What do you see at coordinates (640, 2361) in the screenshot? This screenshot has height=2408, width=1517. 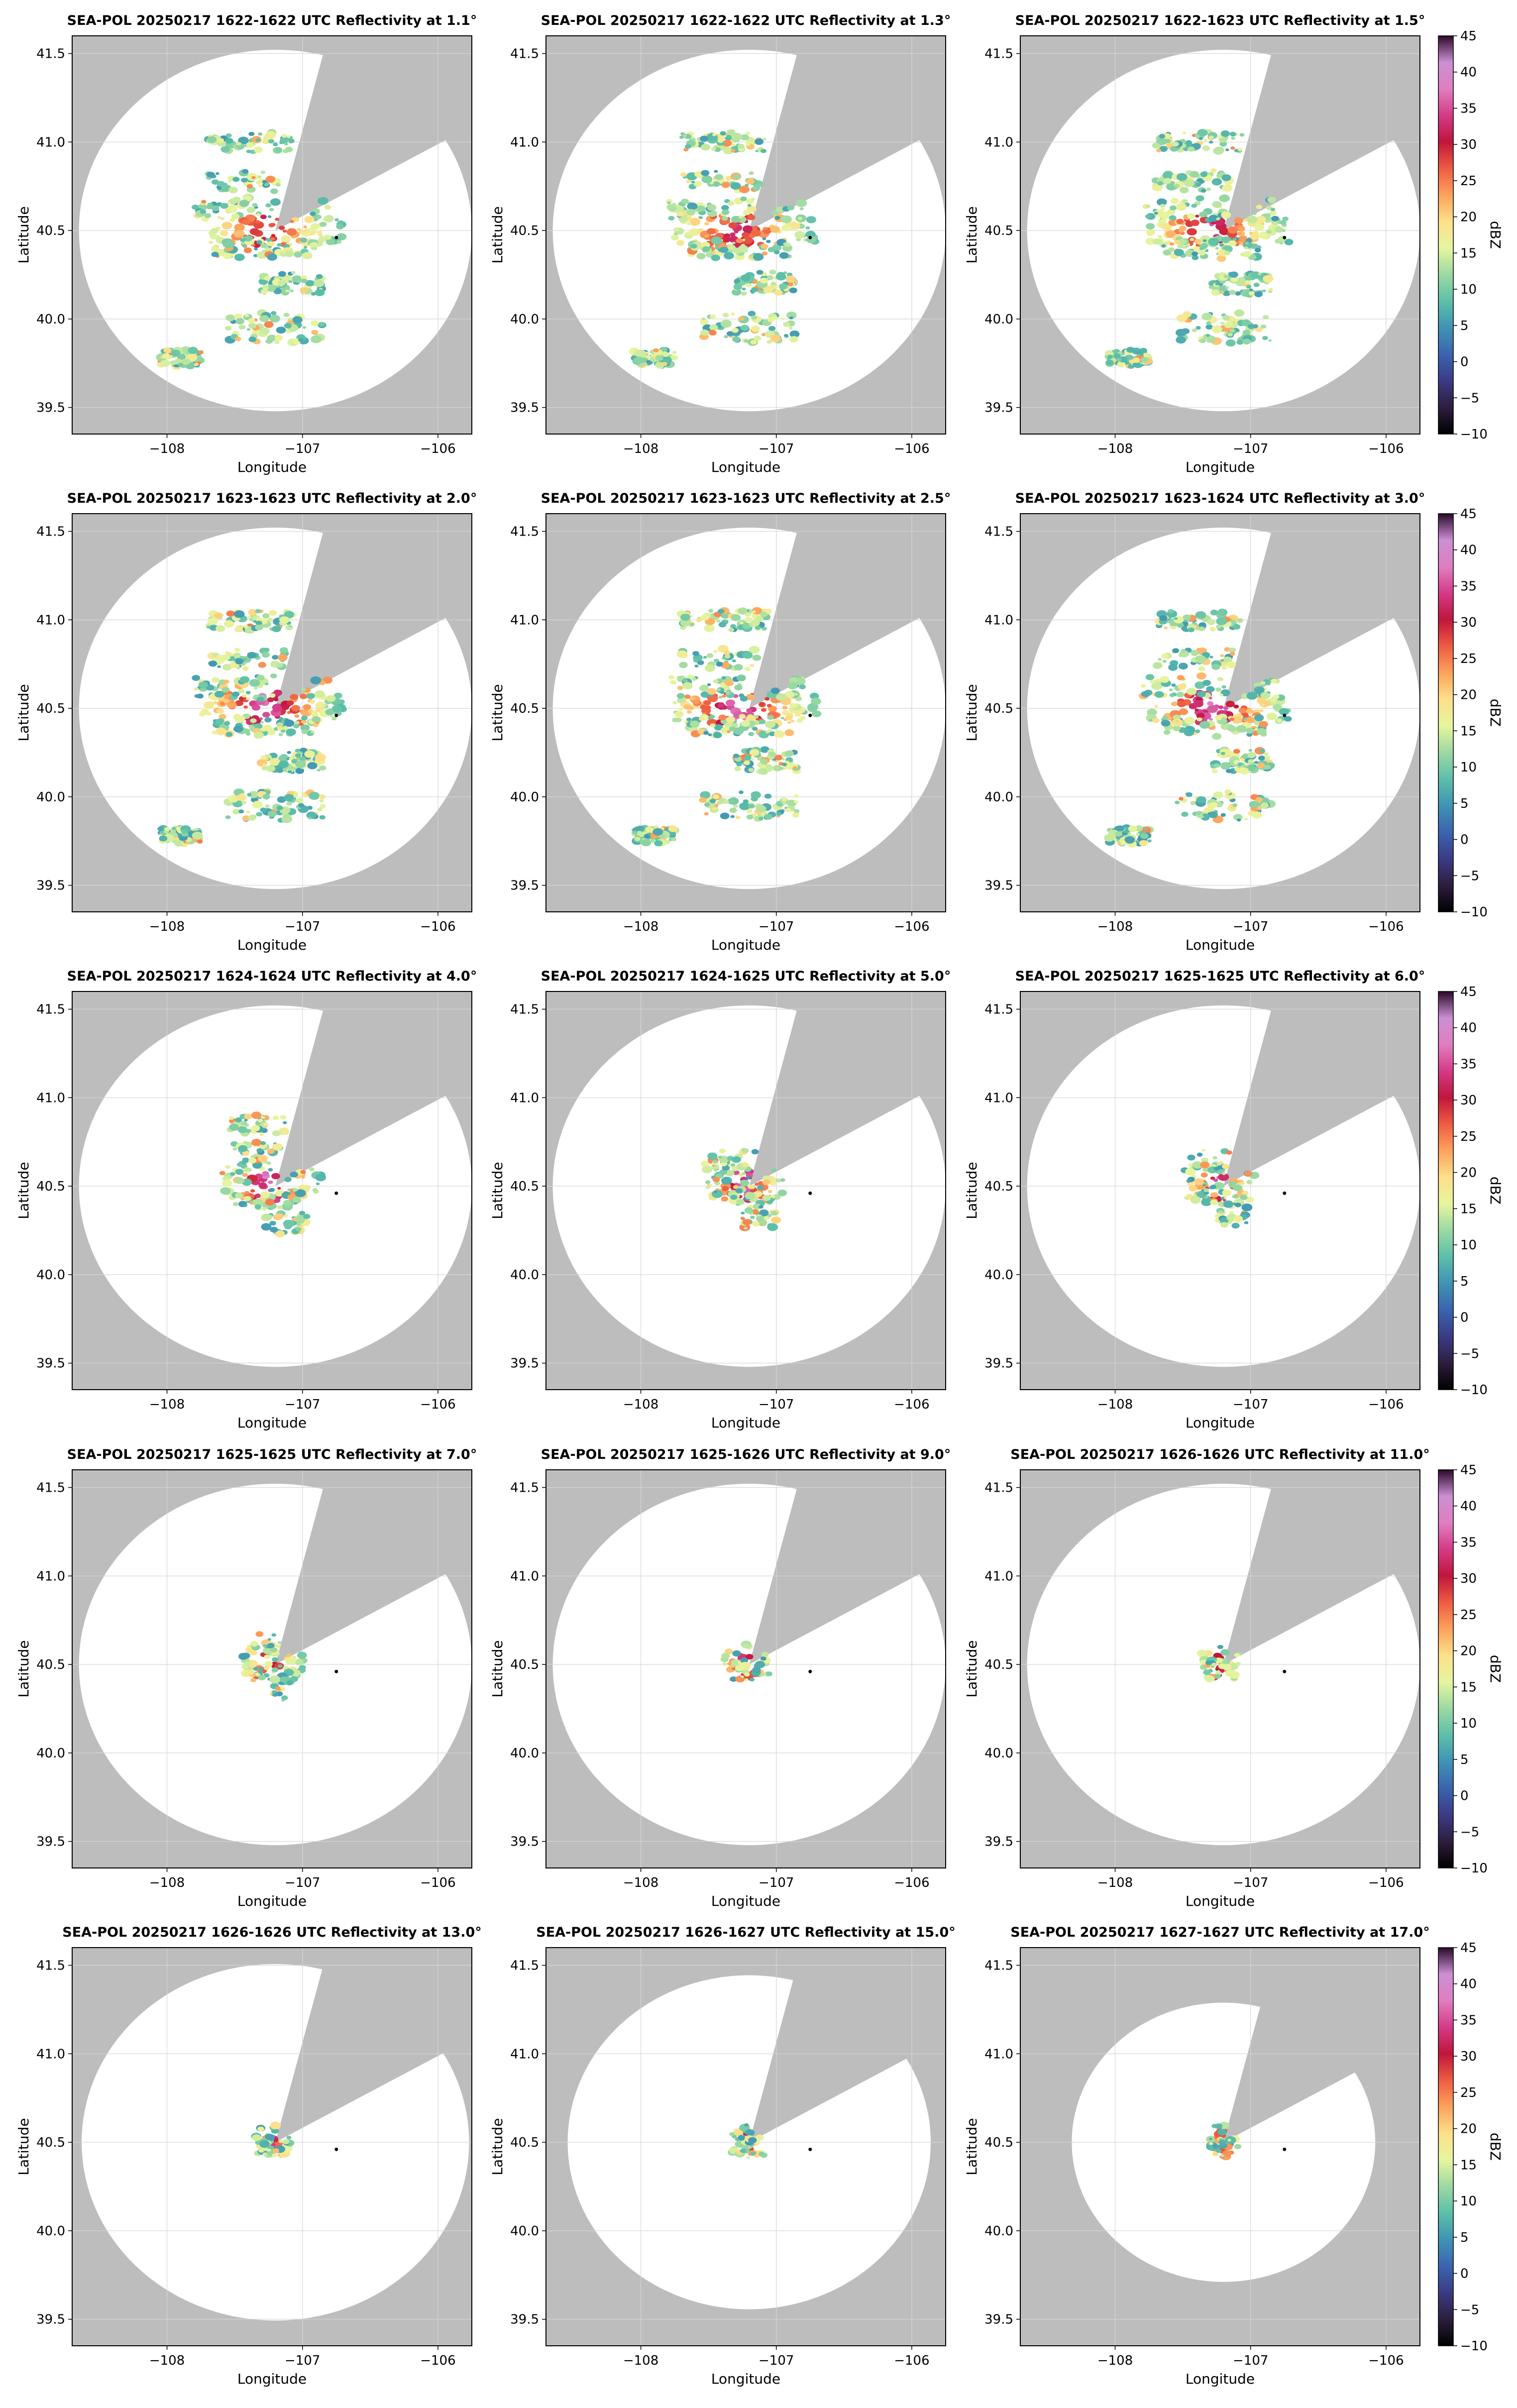 I see `xtick-label: −108` at bounding box center [640, 2361].